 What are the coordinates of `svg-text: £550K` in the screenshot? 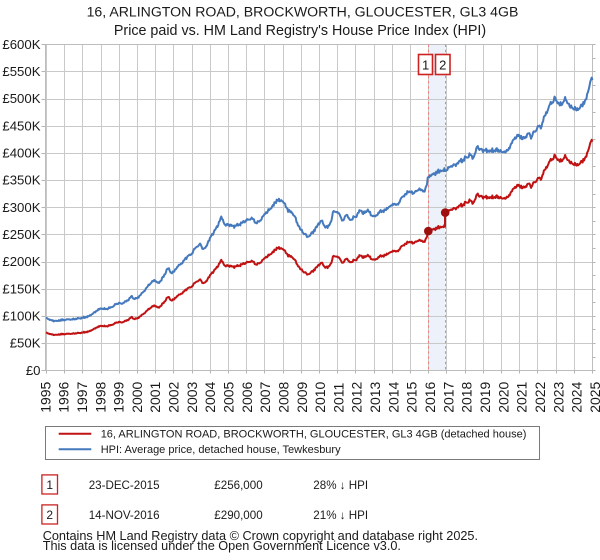 It's located at (21, 71).